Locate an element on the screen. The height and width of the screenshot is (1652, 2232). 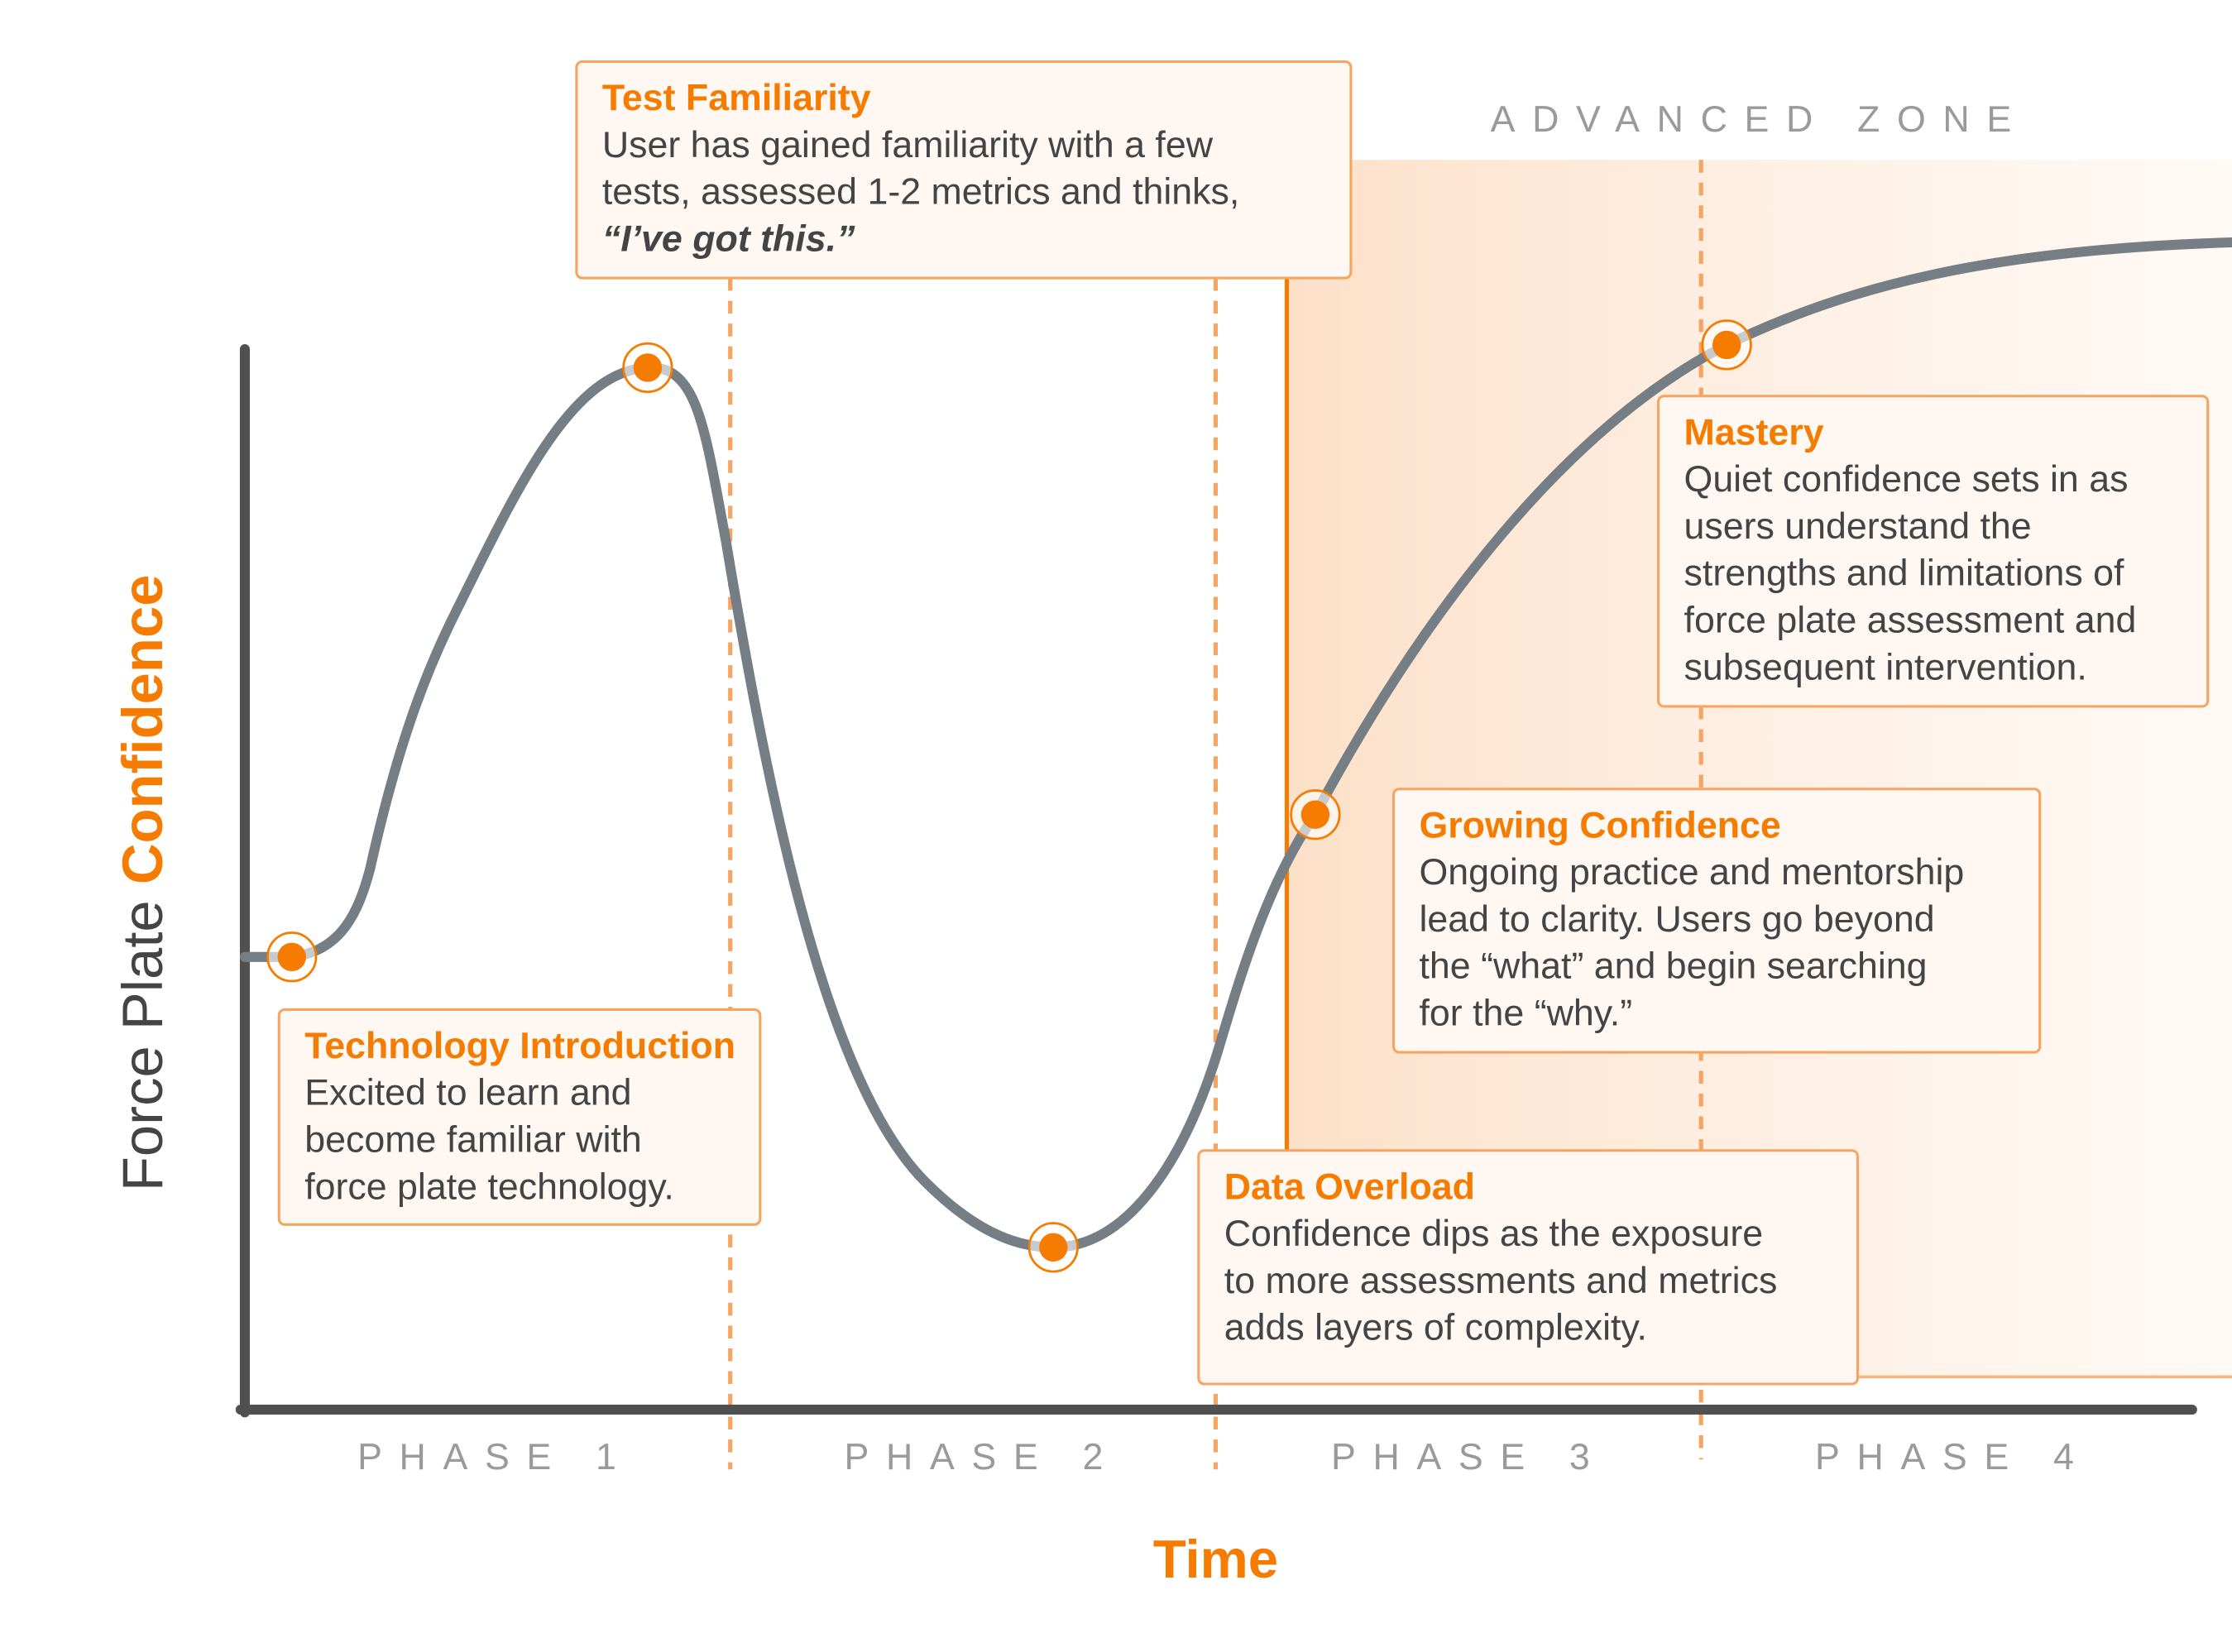
y-label-emphasis: Confidence is located at coordinates (143, 729).